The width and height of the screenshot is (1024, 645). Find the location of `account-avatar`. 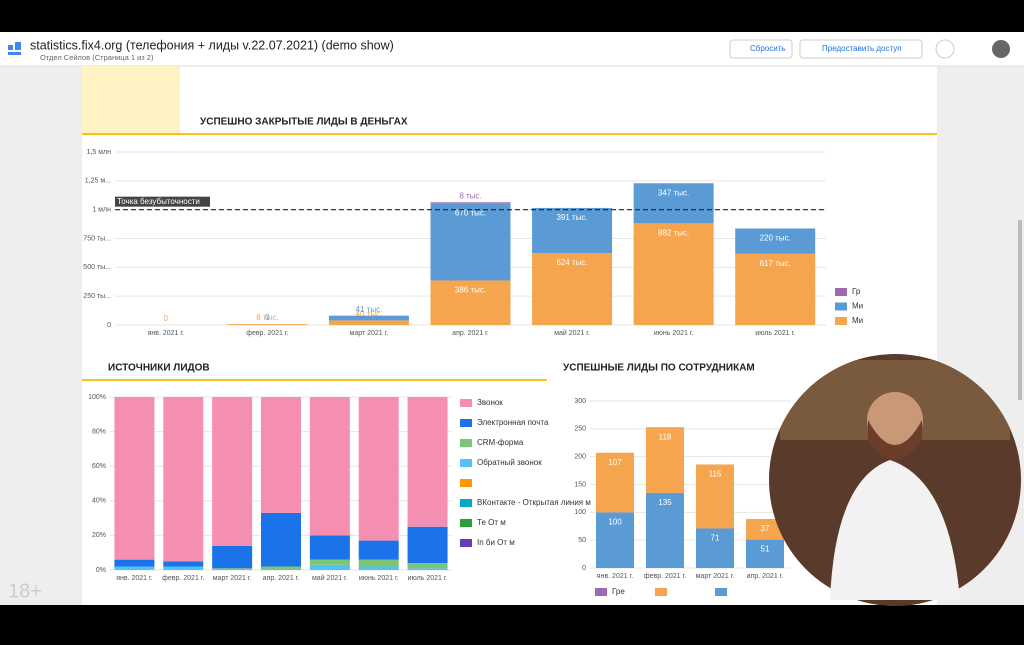

account-avatar is located at coordinates (1001, 49).